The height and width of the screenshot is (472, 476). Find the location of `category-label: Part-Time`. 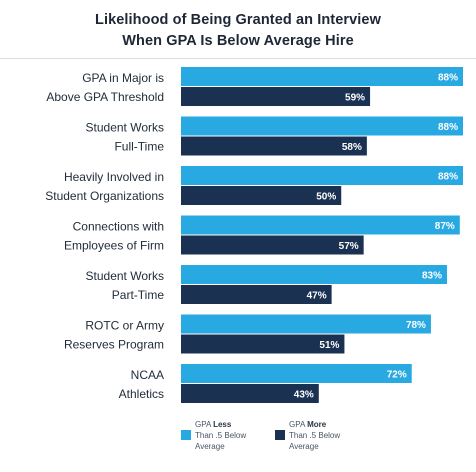

category-label: Part-Time is located at coordinates (138, 295).